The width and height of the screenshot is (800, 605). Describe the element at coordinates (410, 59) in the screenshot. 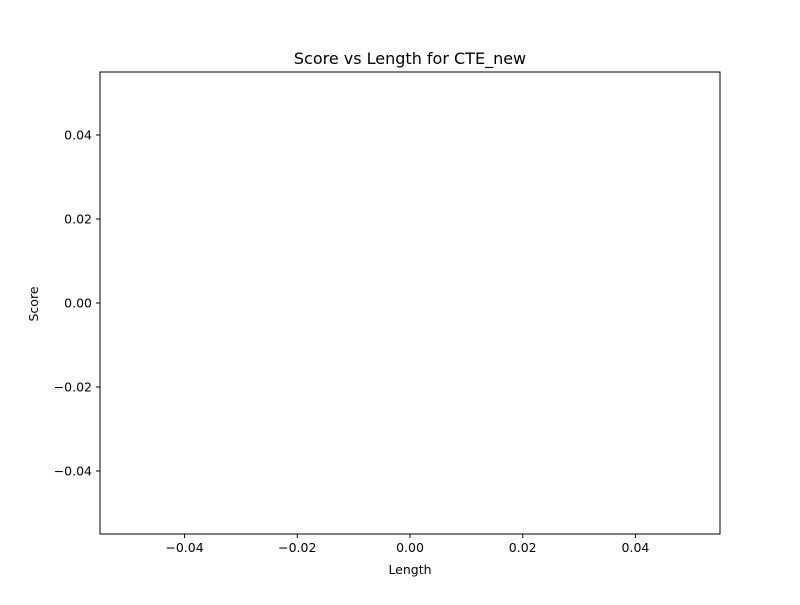

I see `chart-title: Score vs Length for CTE_new` at that location.